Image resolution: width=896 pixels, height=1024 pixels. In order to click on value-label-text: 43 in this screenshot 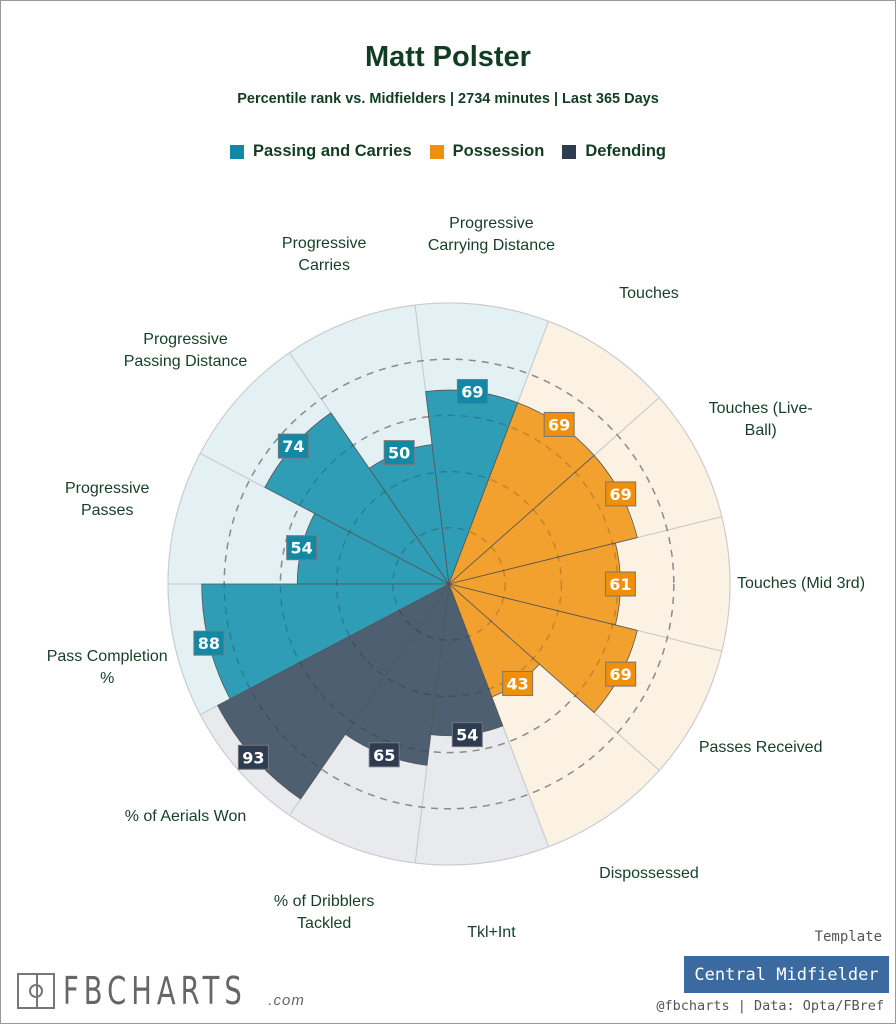, I will do `click(518, 683)`.